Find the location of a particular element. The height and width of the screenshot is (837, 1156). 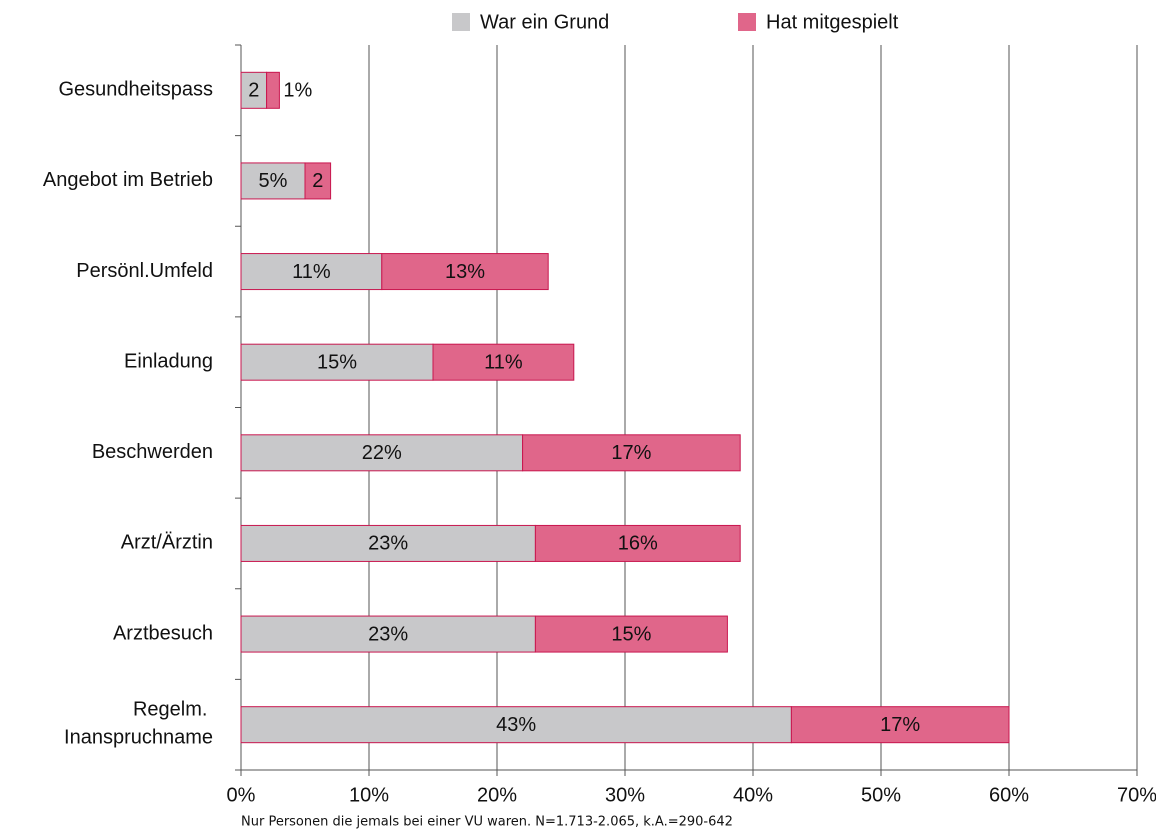

x-tick-label: 70% is located at coordinates (1136, 795).